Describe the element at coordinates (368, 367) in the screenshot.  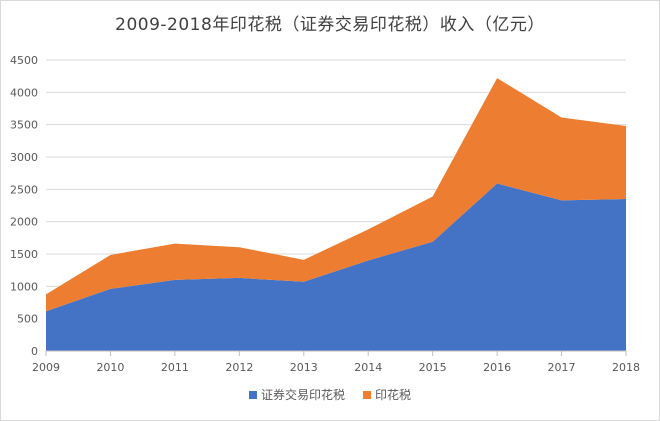
I see `x-tick-label: 2014` at that location.